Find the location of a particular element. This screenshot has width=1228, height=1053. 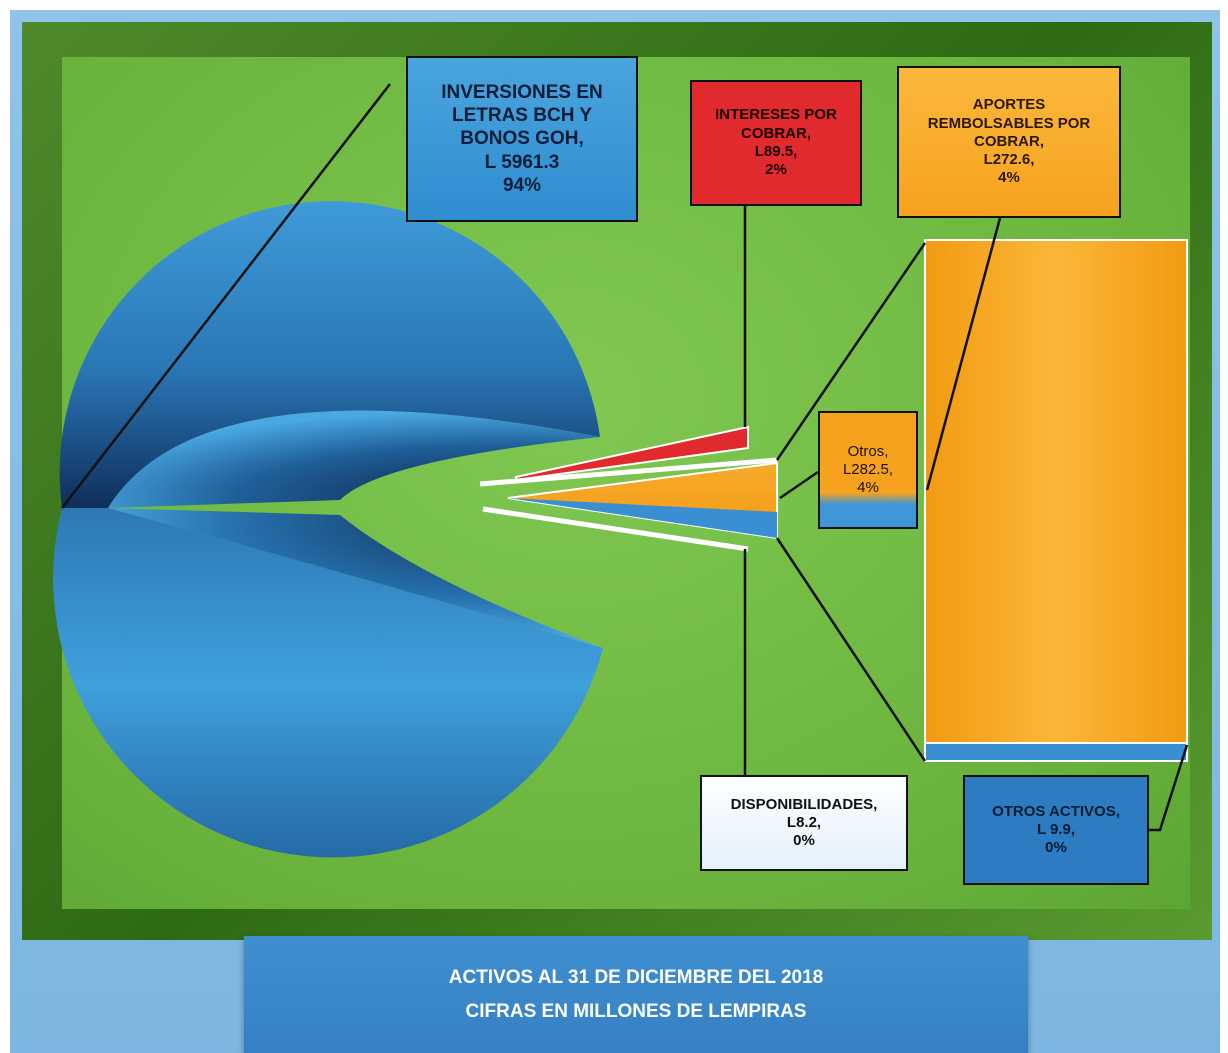

label-line: INTERESES POR is located at coordinates (776, 115).